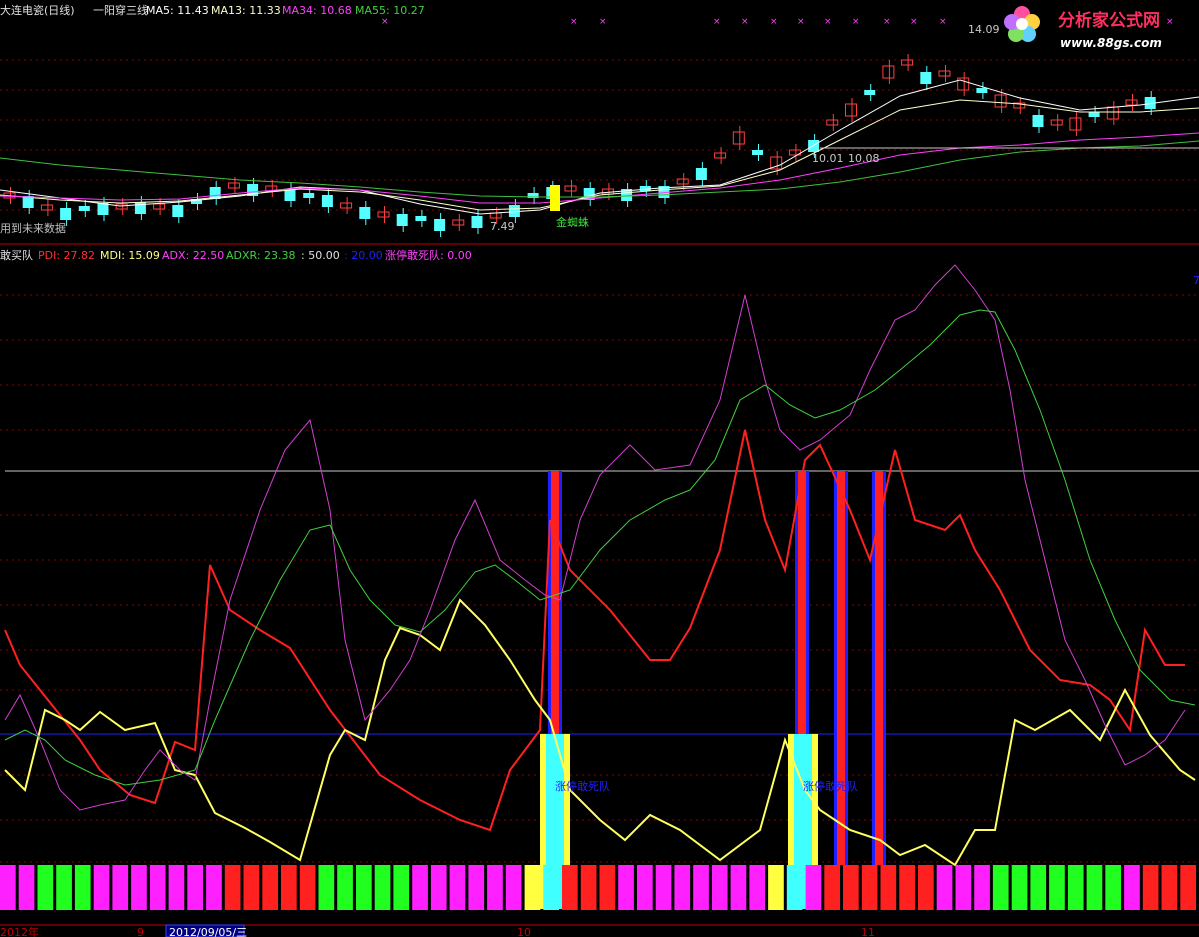  I want to click on watermark-logo: 分析家公式网 www.88gs.com, so click(1083, 28).